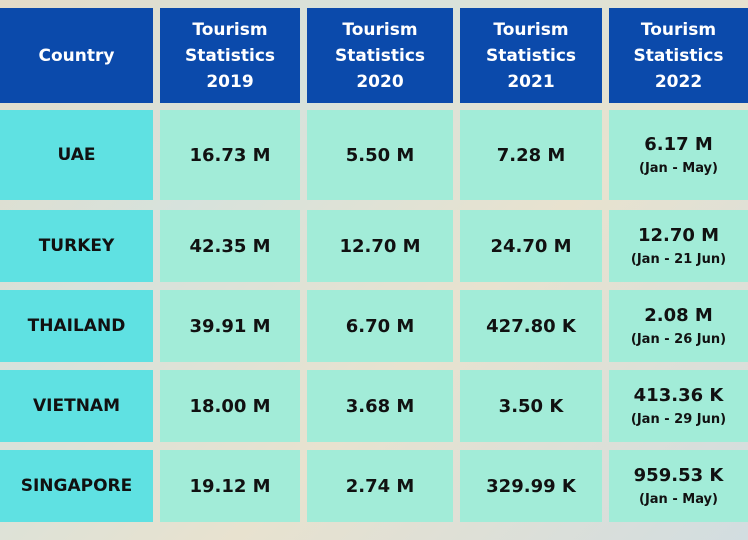 The width and height of the screenshot is (748, 540). I want to click on cell-text: 6.70 M, so click(380, 326).